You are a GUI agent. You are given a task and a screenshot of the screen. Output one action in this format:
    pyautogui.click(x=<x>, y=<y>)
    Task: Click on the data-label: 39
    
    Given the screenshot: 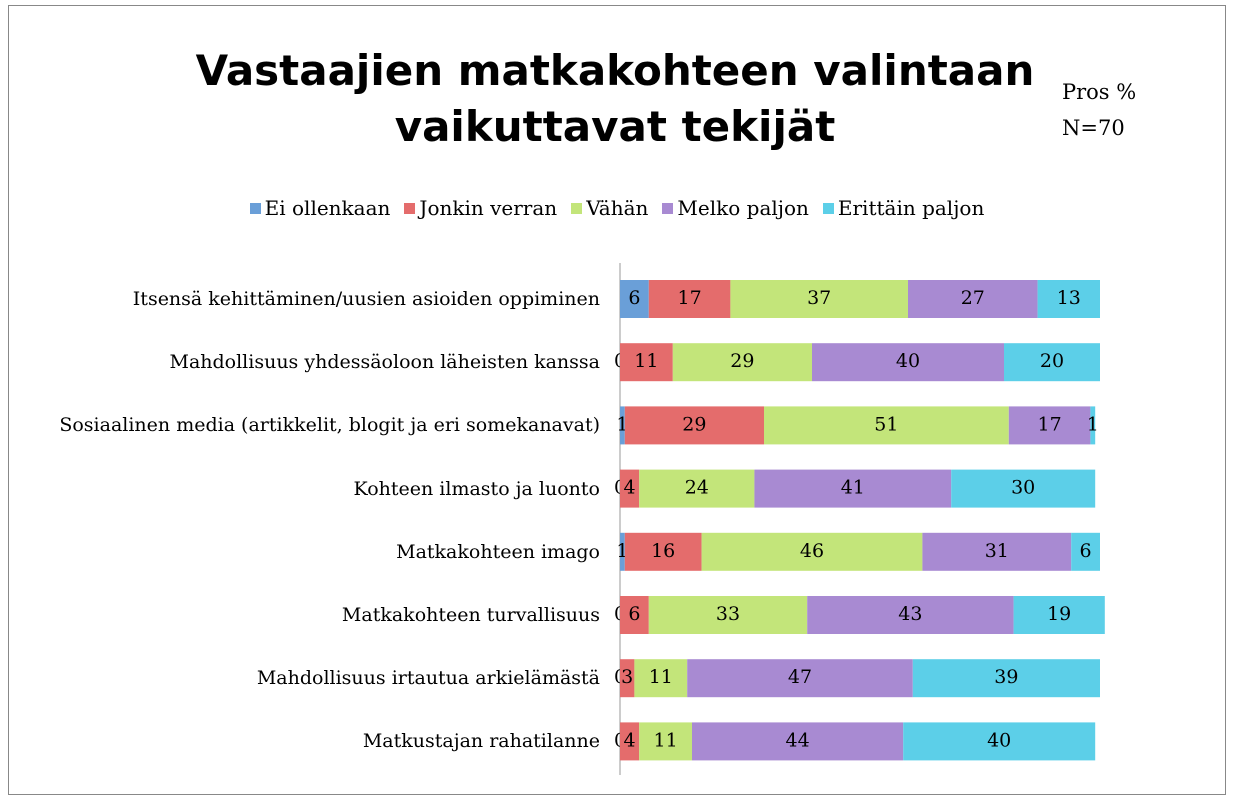 What is the action you would take?
    pyautogui.click(x=1006, y=677)
    